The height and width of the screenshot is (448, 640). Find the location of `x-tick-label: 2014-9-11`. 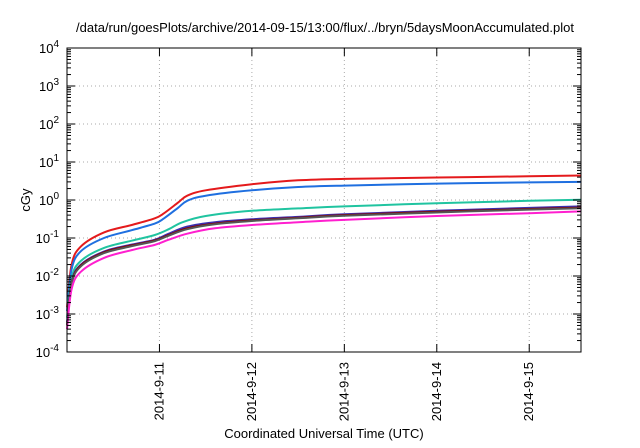

x-tick-label: 2014-9-11 is located at coordinates (158, 391).